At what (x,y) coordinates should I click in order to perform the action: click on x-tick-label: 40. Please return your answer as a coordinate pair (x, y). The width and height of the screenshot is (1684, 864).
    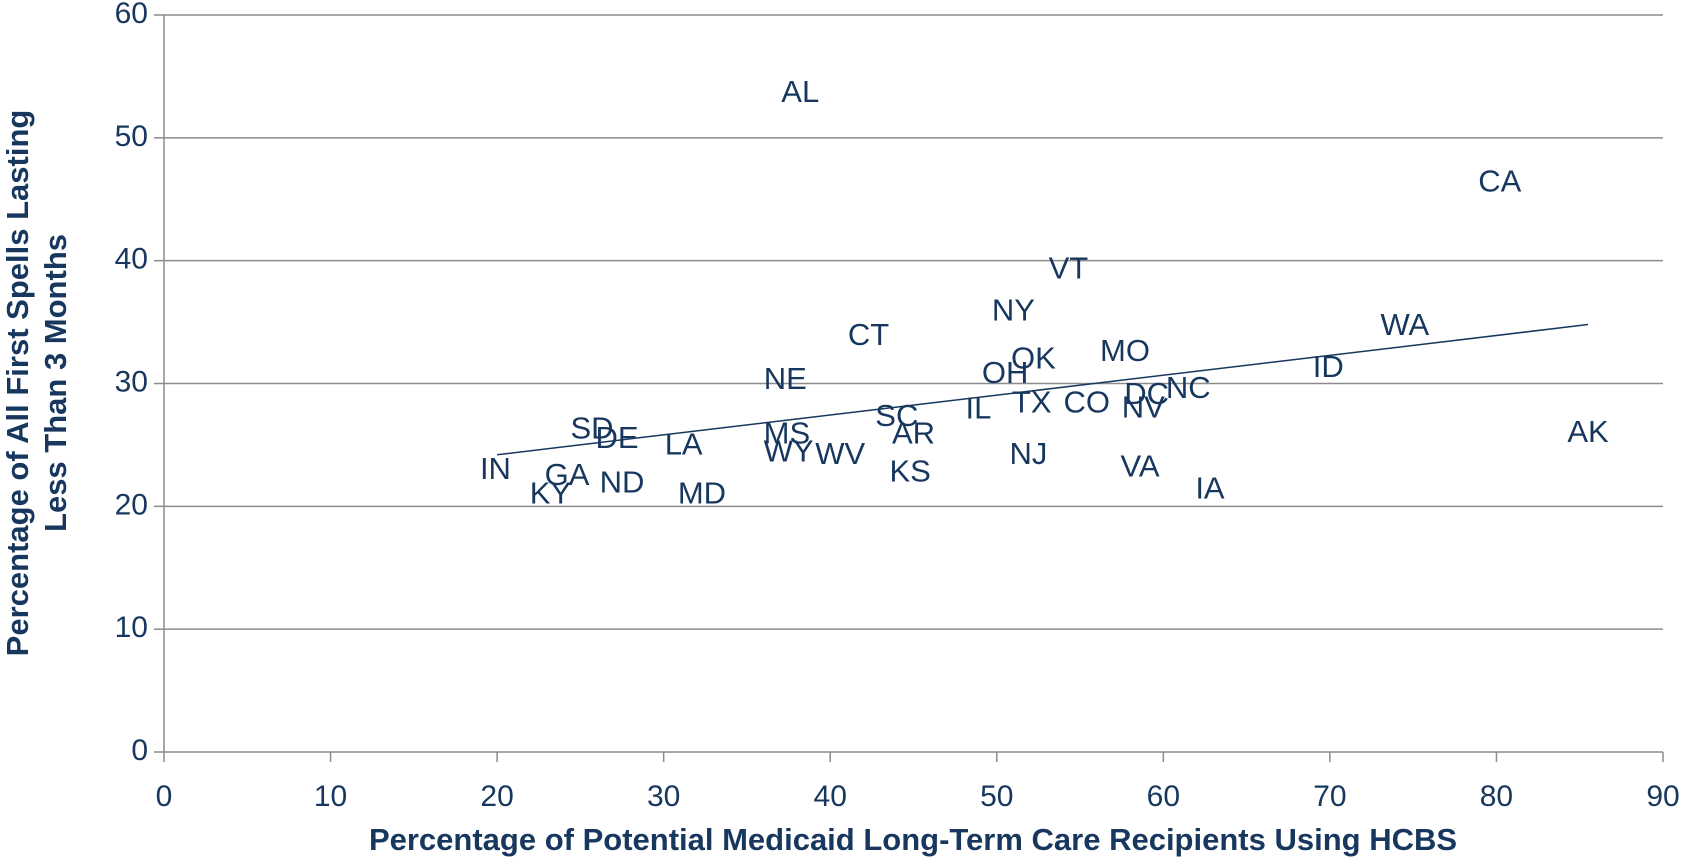
    Looking at the image, I should click on (830, 796).